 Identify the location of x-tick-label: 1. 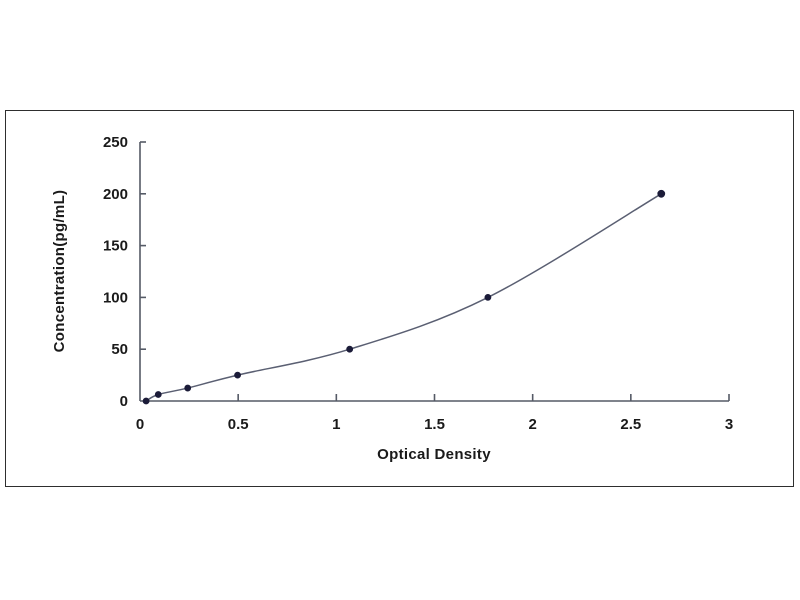
(336, 424).